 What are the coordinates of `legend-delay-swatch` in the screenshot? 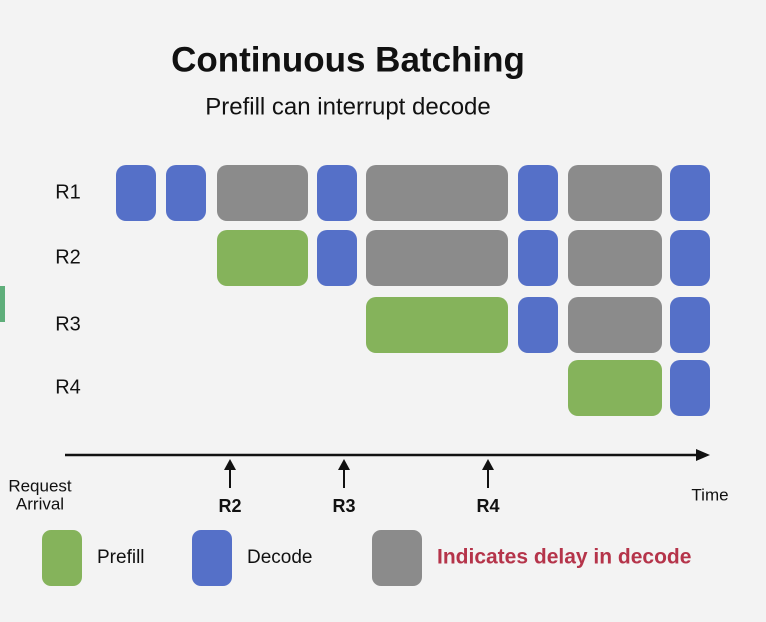 It's located at (397, 558).